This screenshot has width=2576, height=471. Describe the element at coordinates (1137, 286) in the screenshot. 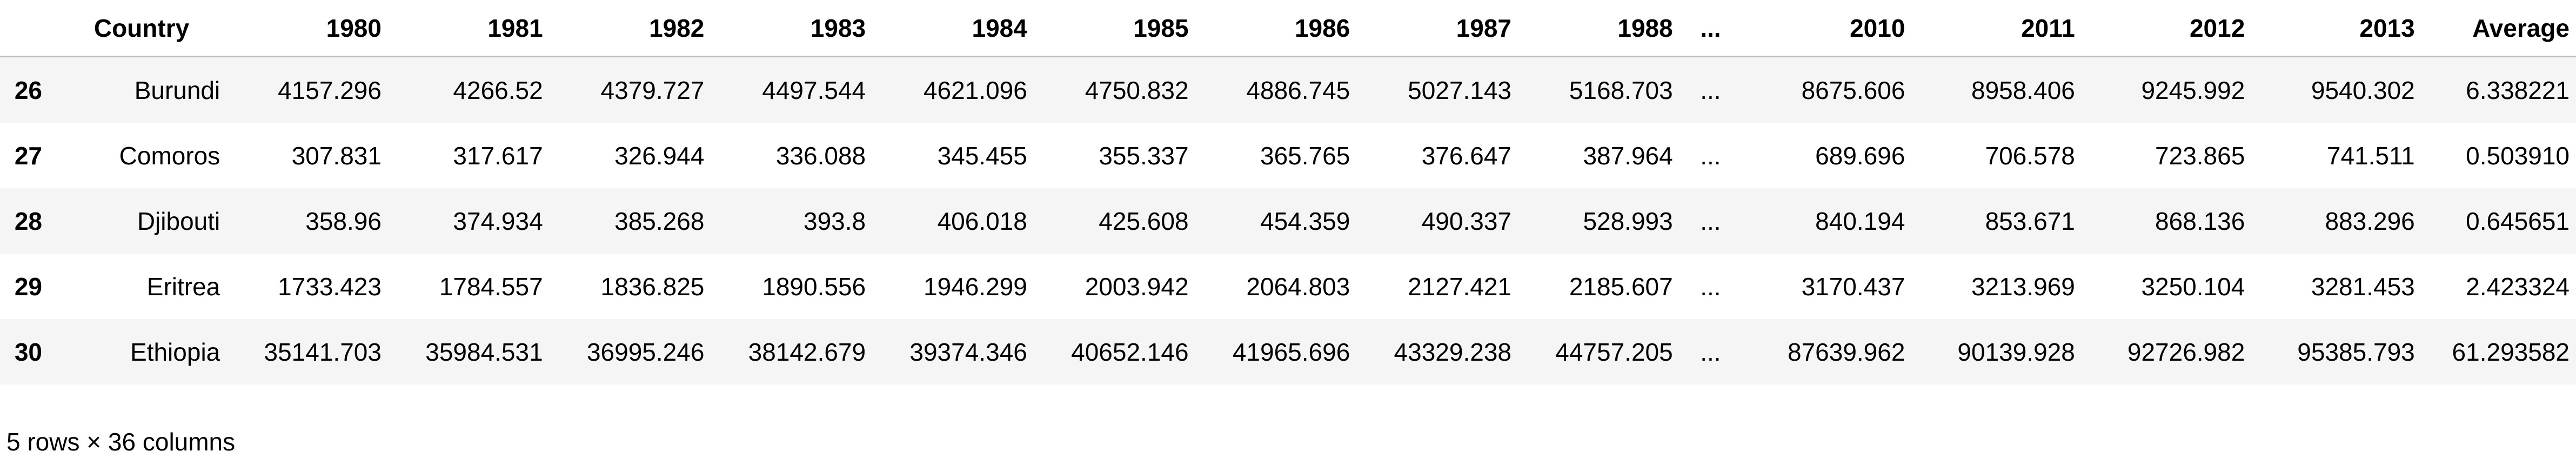

I see `cell-1985: 2003.942` at that location.